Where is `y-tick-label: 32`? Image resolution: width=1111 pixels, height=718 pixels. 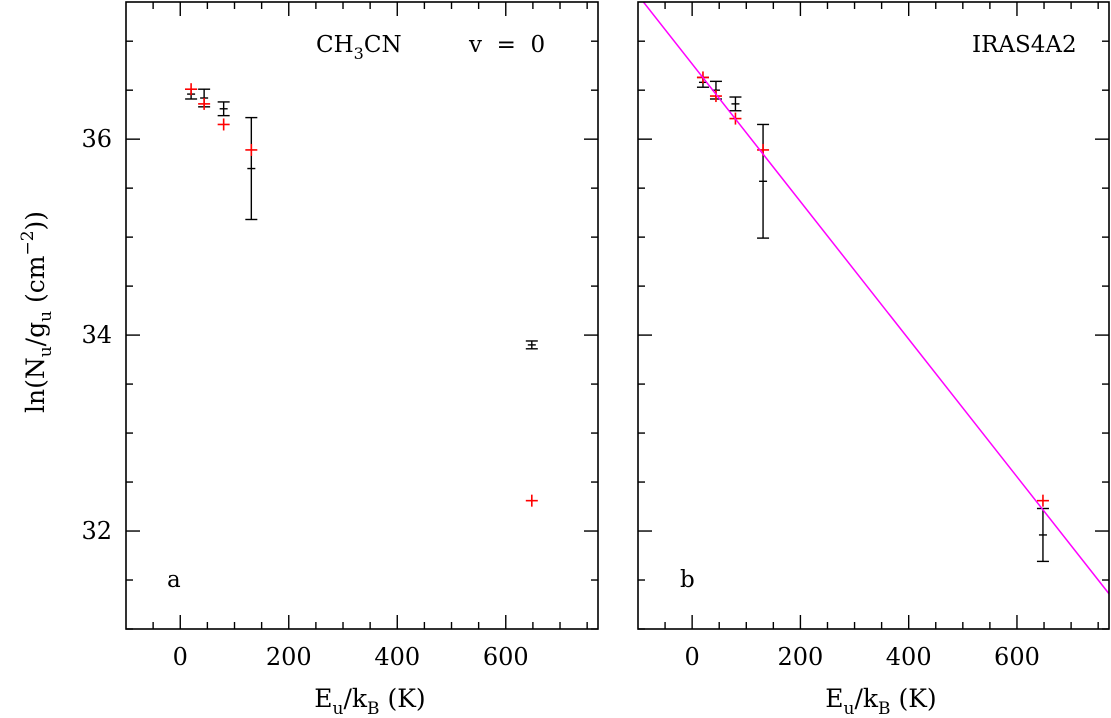
y-tick-label: 32 is located at coordinates (96, 531).